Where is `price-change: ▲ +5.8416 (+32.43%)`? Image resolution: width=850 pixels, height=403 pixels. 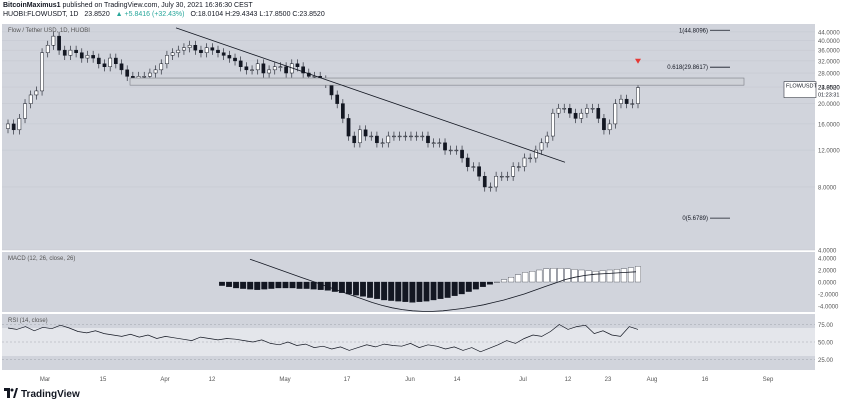
price-change: ▲ +5.8416 (+32.43%) is located at coordinates (150, 14).